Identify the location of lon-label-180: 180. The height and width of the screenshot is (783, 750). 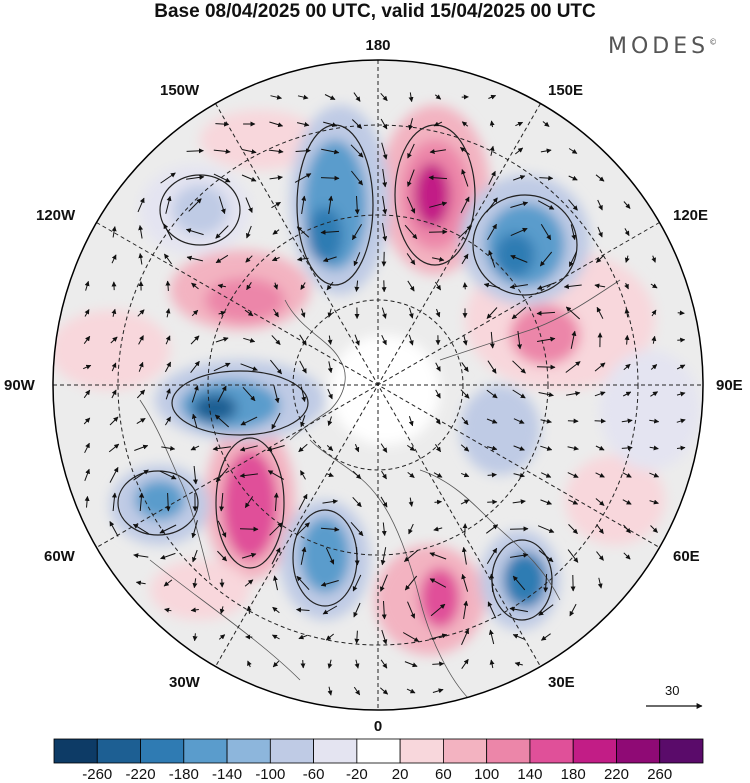
(378, 45).